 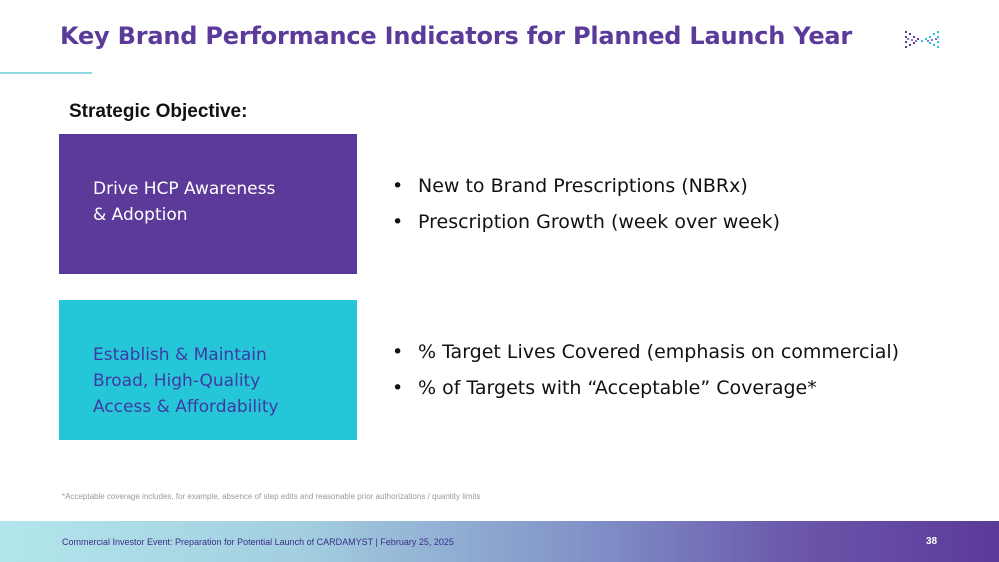 What do you see at coordinates (932, 541) in the screenshot?
I see `page-number: 38` at bounding box center [932, 541].